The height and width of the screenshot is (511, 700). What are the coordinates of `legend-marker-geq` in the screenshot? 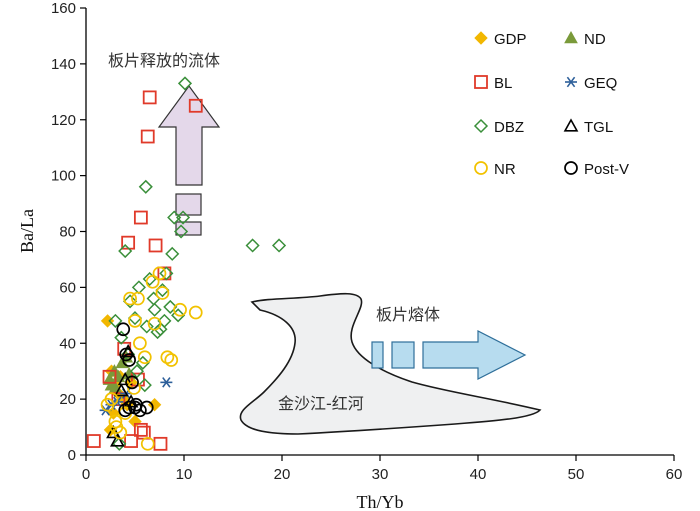 It's located at (571, 82).